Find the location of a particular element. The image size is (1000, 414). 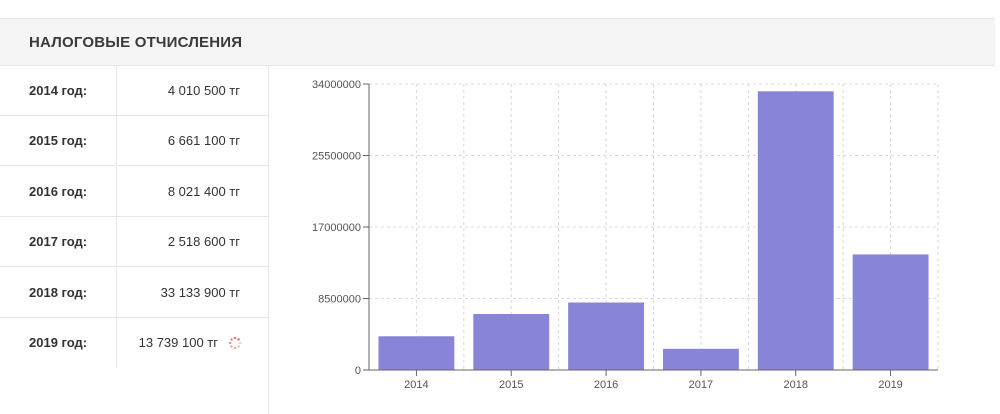

tax-row-amount: 33 133 900 тг is located at coordinates (200, 292).